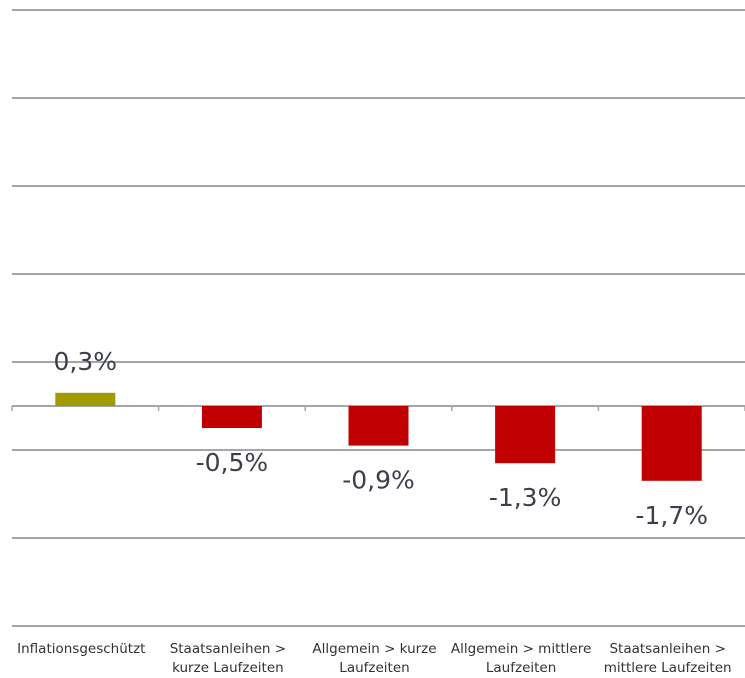  What do you see at coordinates (228, 658) in the screenshot?
I see `x-tick-label: Staatsanleihen > kurze Laufzeiten` at bounding box center [228, 658].